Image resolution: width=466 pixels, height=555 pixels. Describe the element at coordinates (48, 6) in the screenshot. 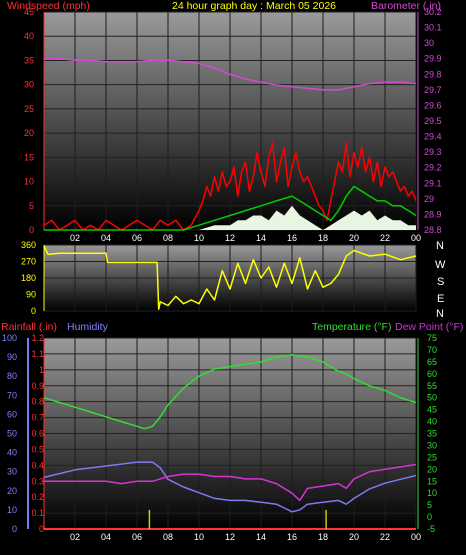

I see `windspeed-axis-title: Windspeed (mph)` at that location.